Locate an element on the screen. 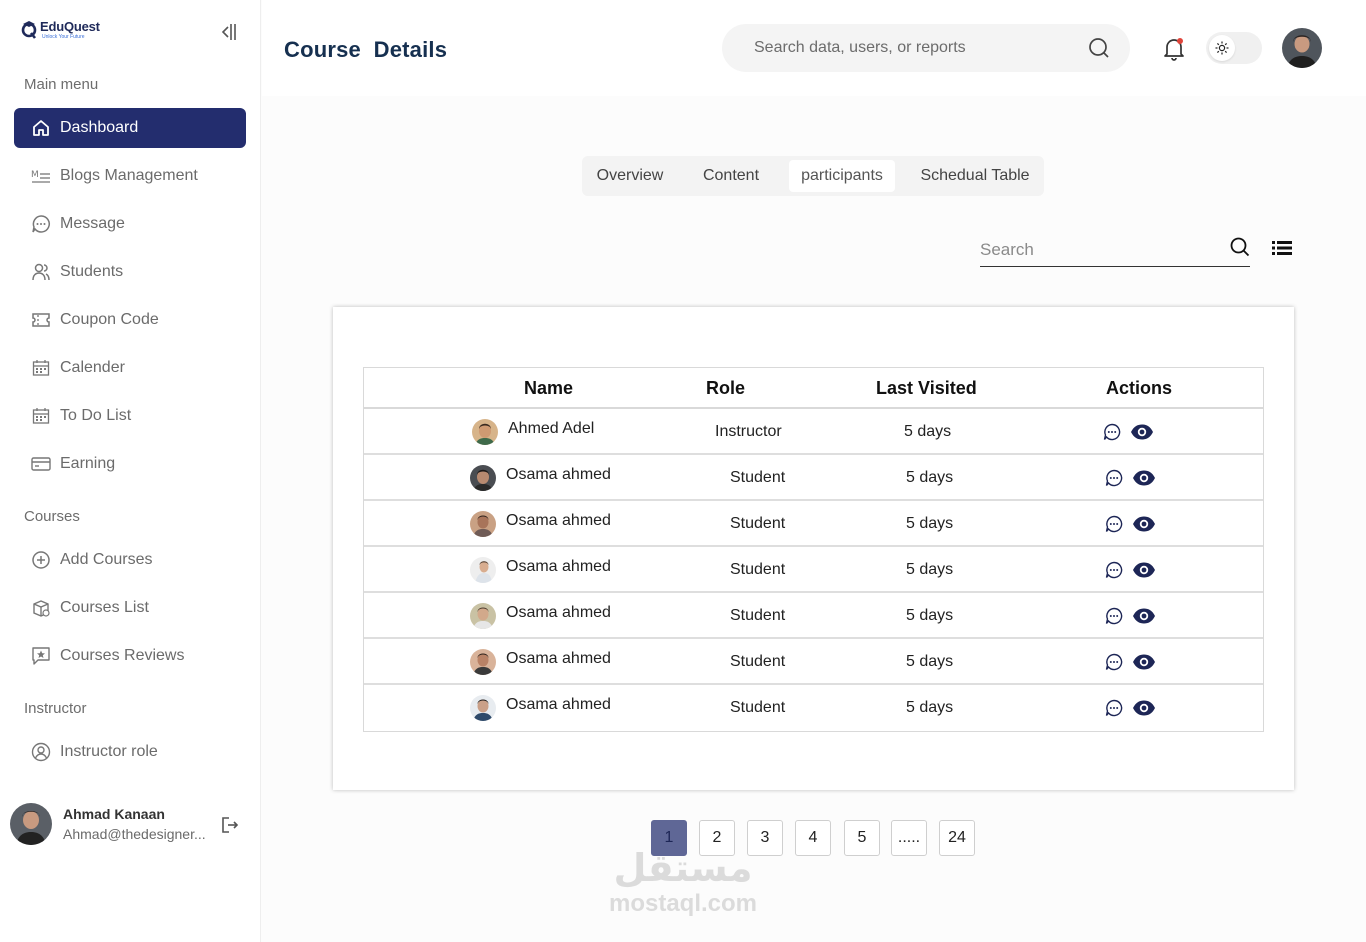 This screenshot has width=1366, height=942. watermark-latin: mostaql.com is located at coordinates (683, 903).